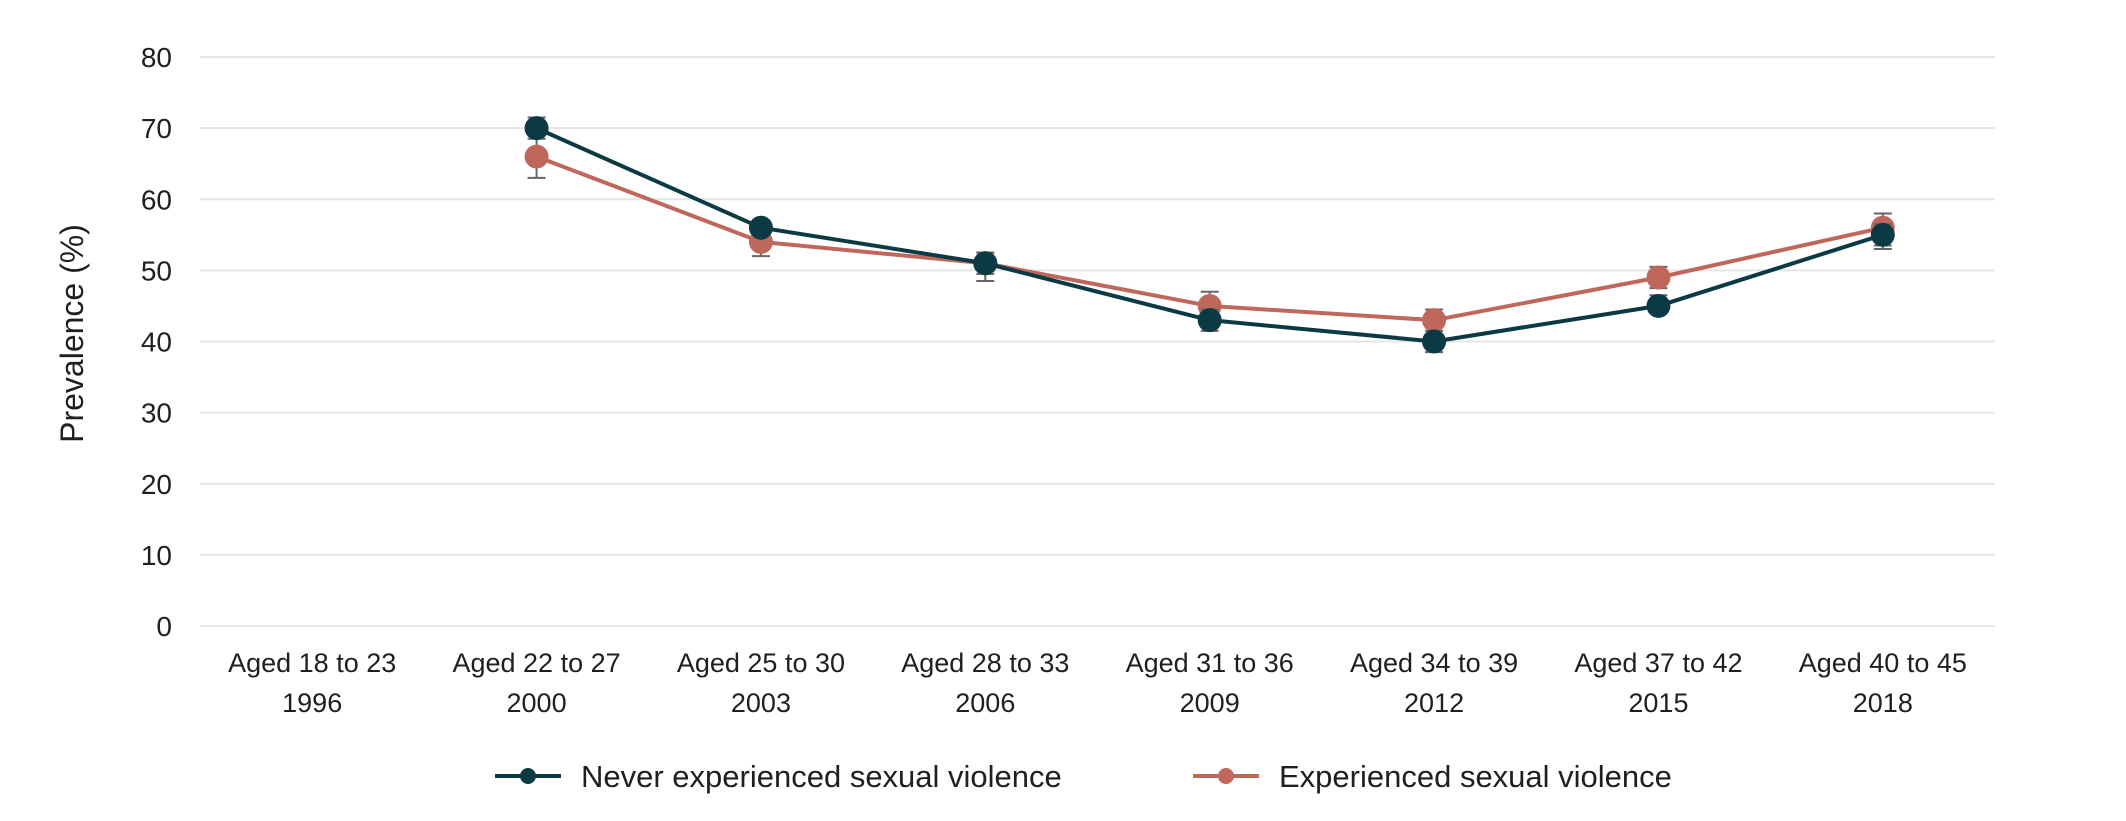 Image resolution: width=2126 pixels, height=821 pixels. What do you see at coordinates (1658, 703) in the screenshot?
I see `x-category-year: 2015` at bounding box center [1658, 703].